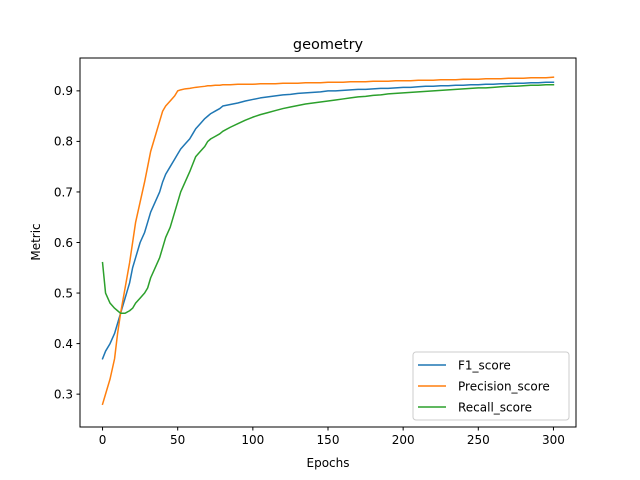 This screenshot has width=640, height=480. I want to click on y-axis-ticks: 0.3 0.4 0.5 0.6 0.7 0.8 0.9, so click(67, 242).